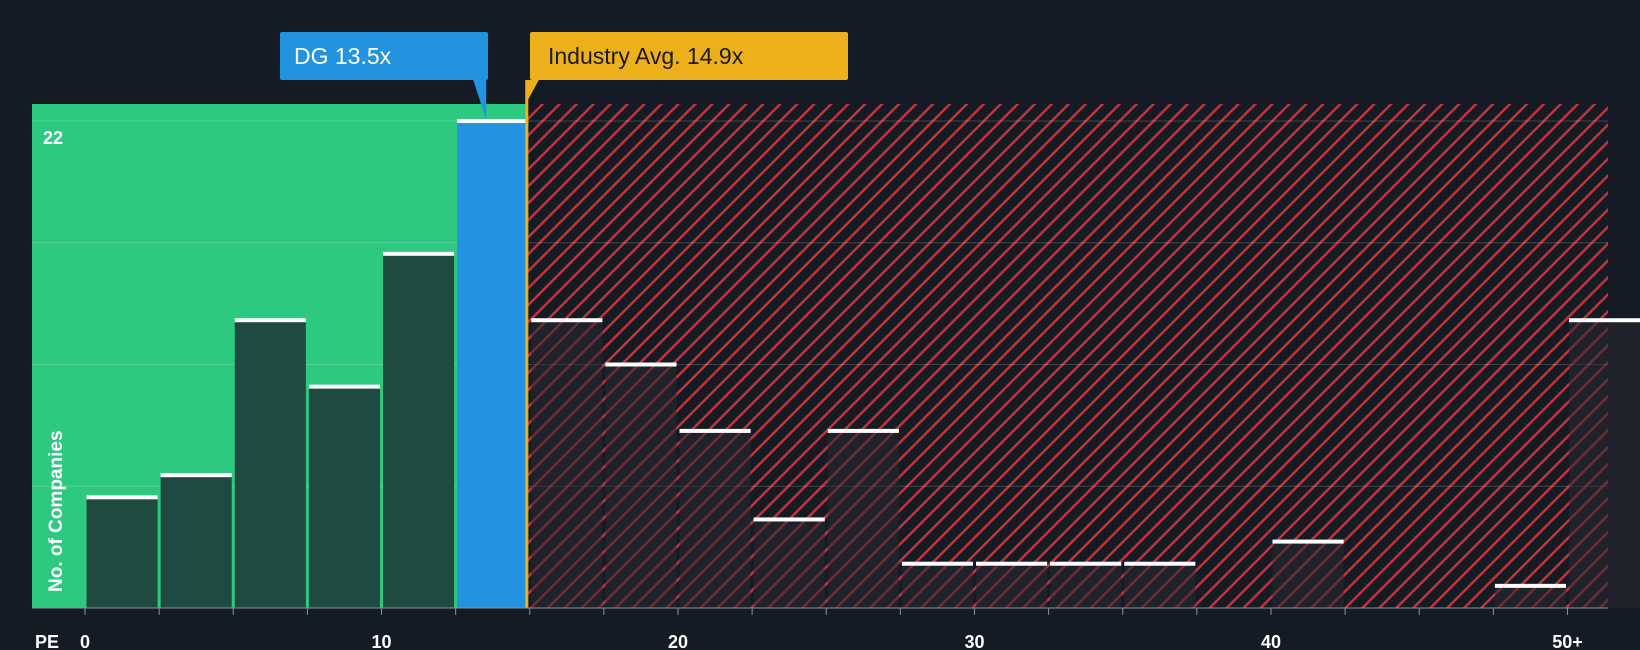  I want to click on x-tick-label-20: 20, so click(678, 641).